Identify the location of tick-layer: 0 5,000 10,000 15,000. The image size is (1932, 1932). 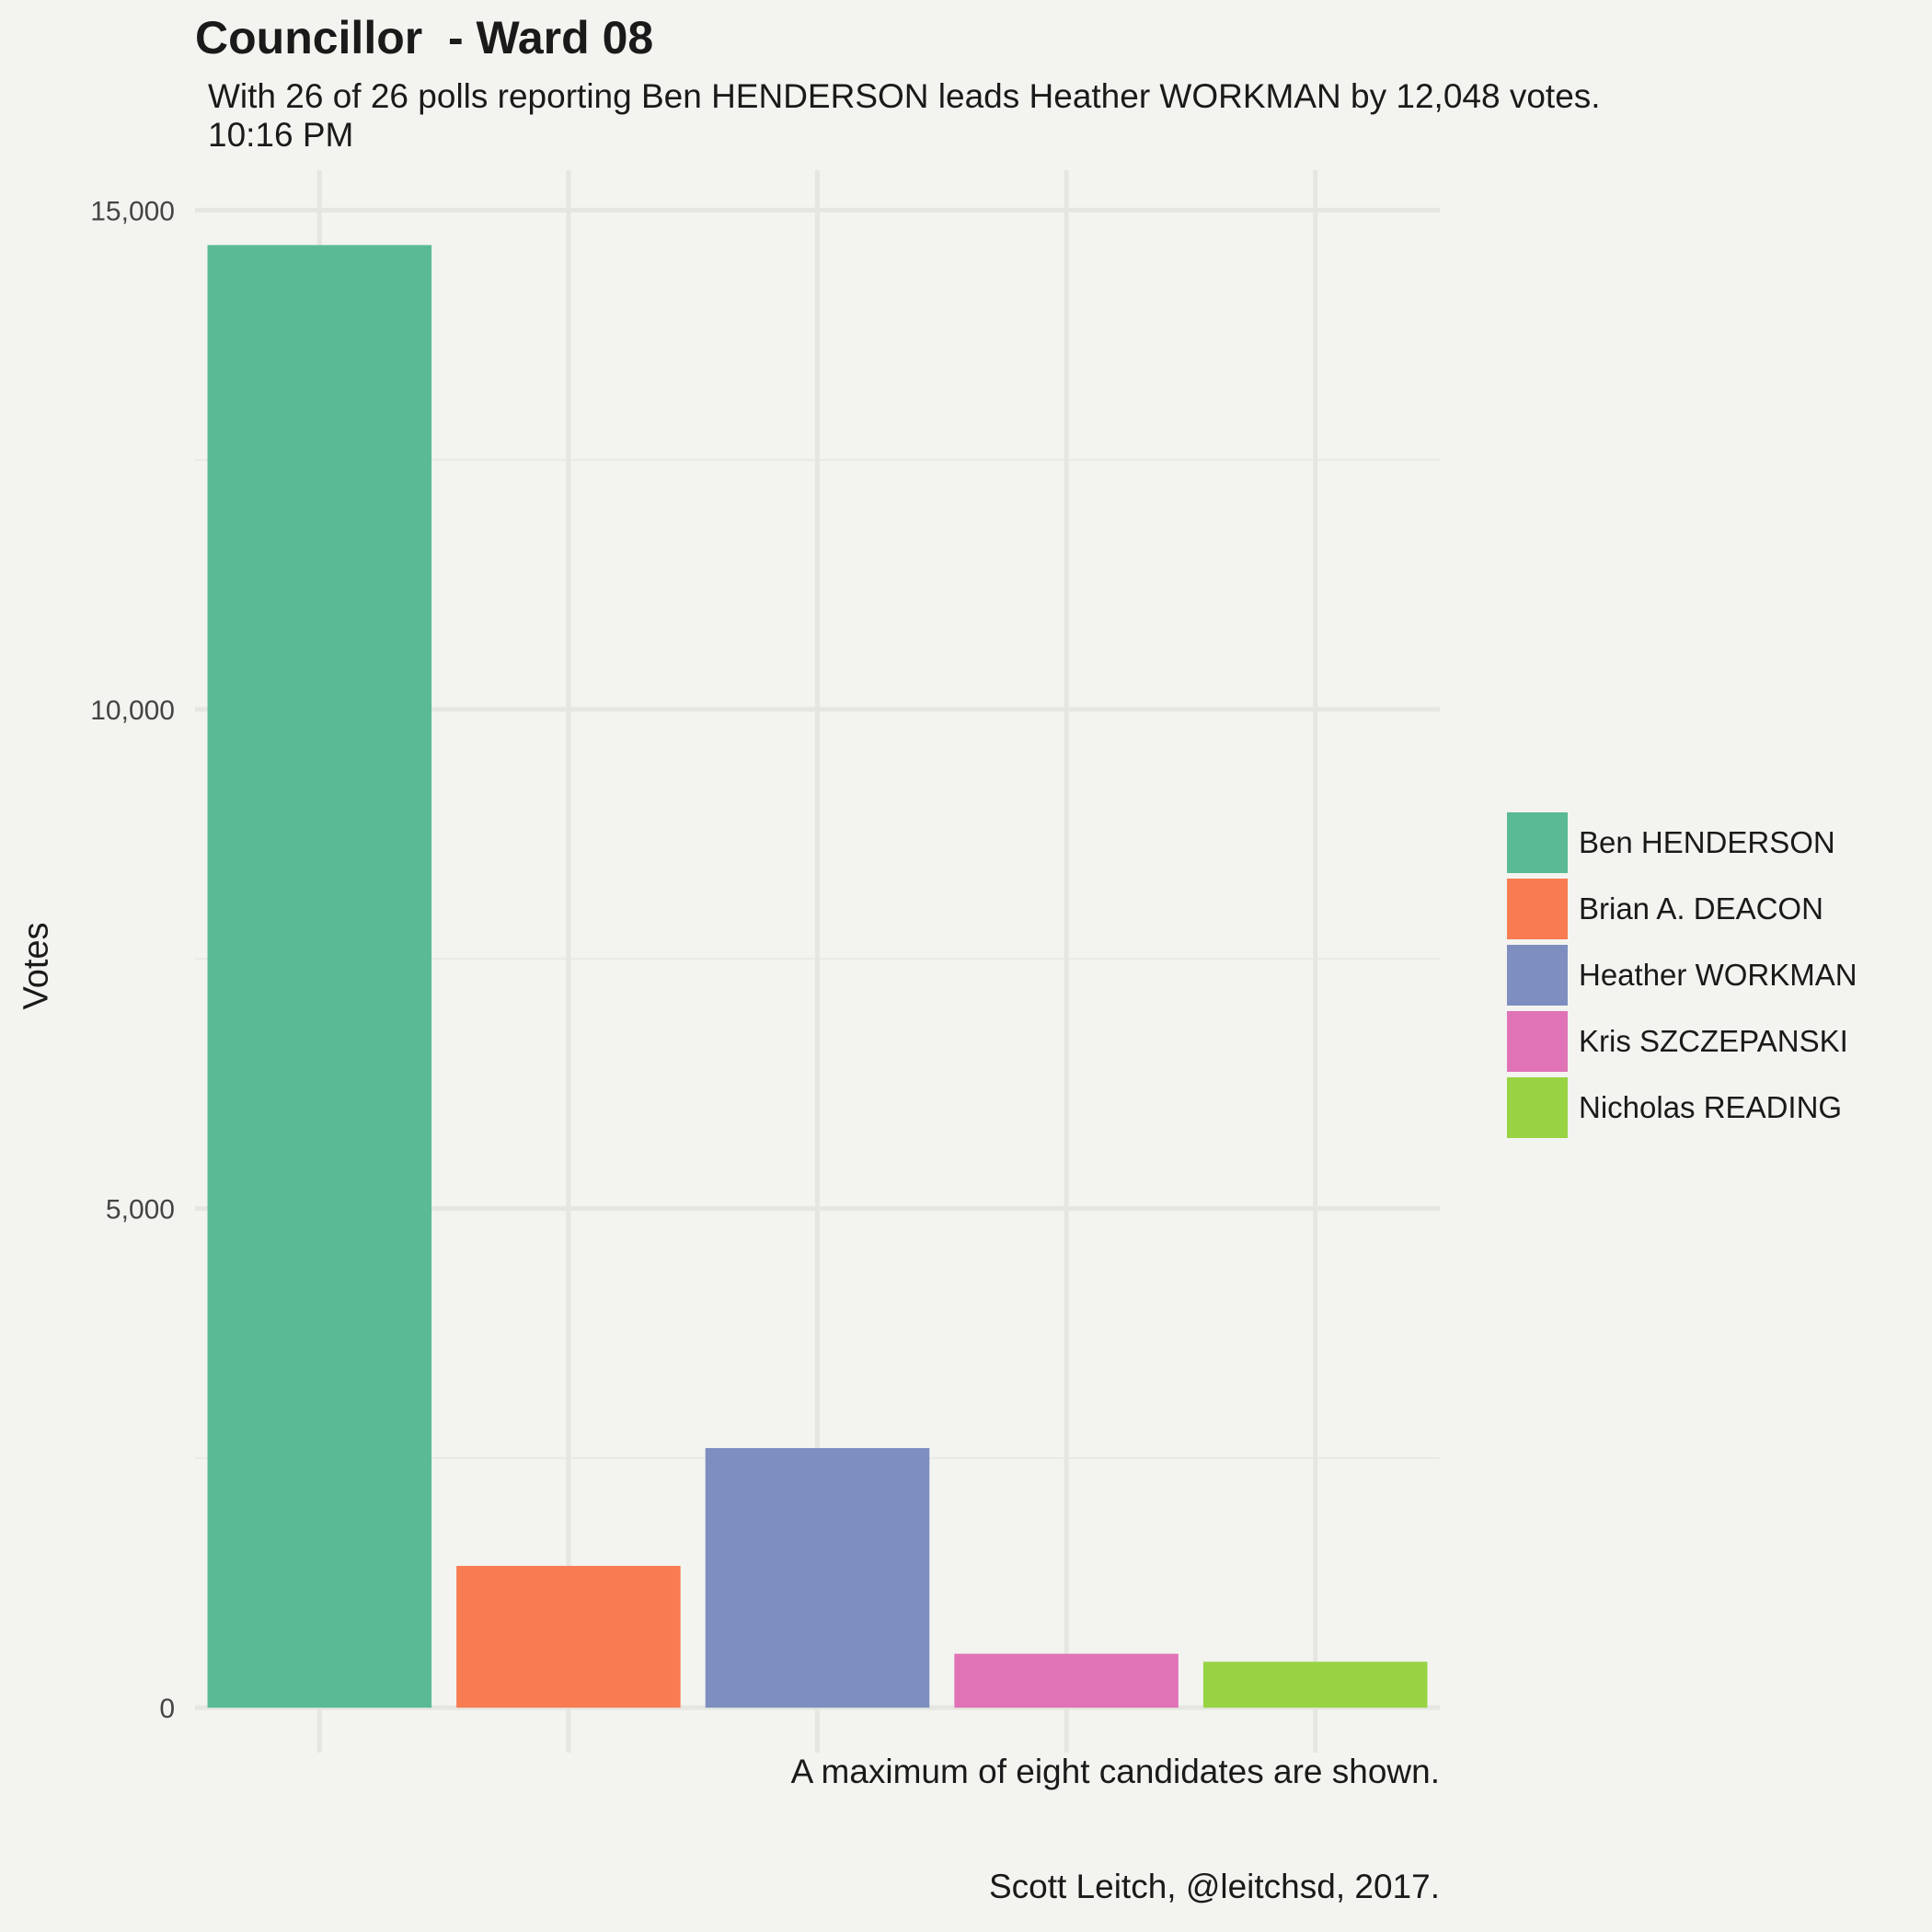
(132, 960).